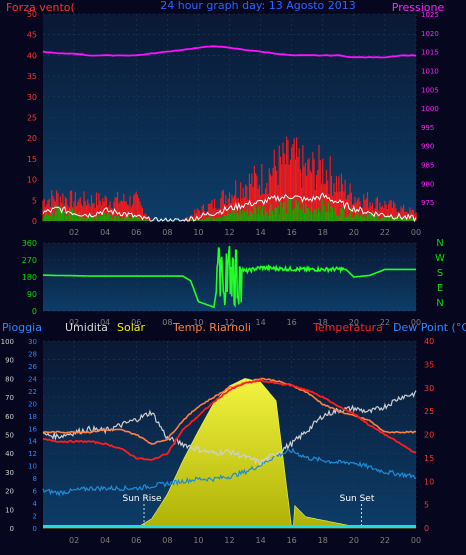  I want to click on humidity-tick-label: 30, so click(9, 473).